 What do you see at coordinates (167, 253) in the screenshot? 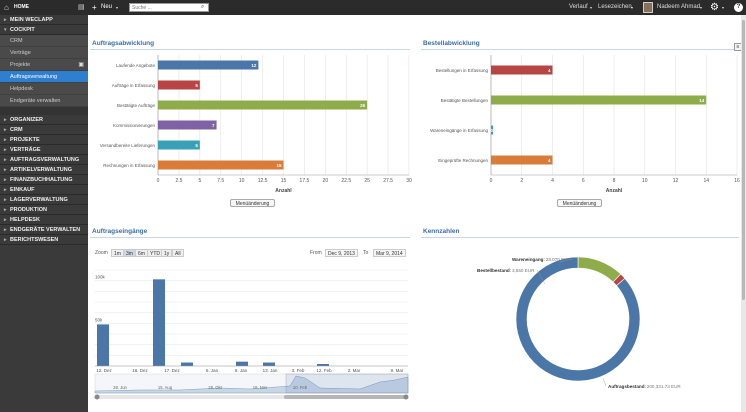
I see `zoom-1y-button: 1y` at bounding box center [167, 253].